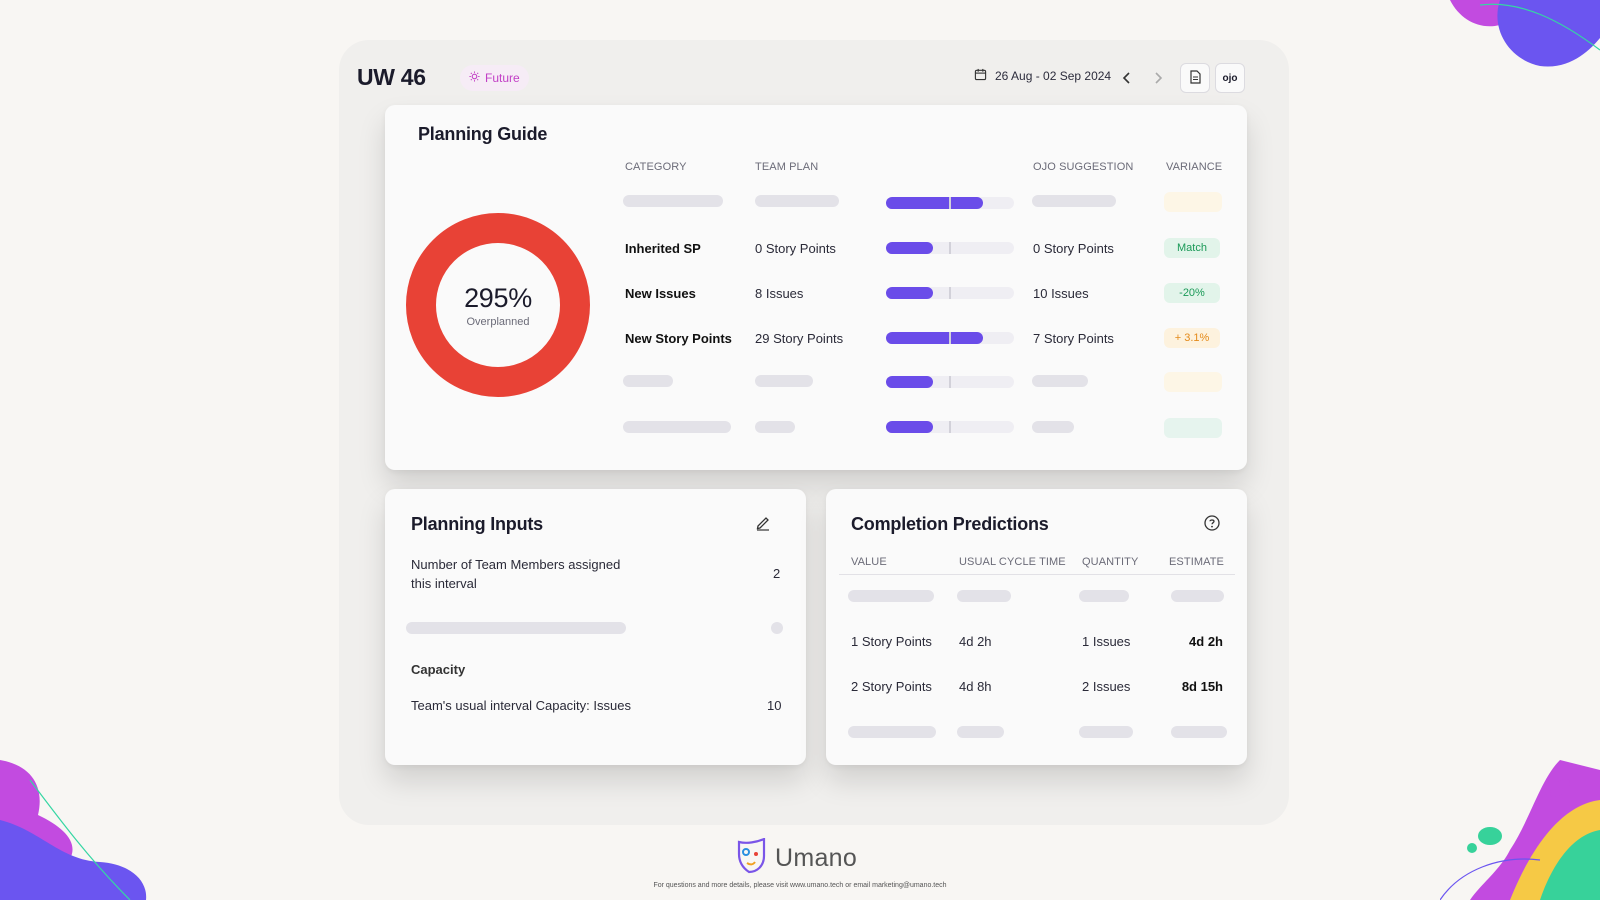  What do you see at coordinates (498, 297) in the screenshot?
I see `donut-percent: 295%` at bounding box center [498, 297].